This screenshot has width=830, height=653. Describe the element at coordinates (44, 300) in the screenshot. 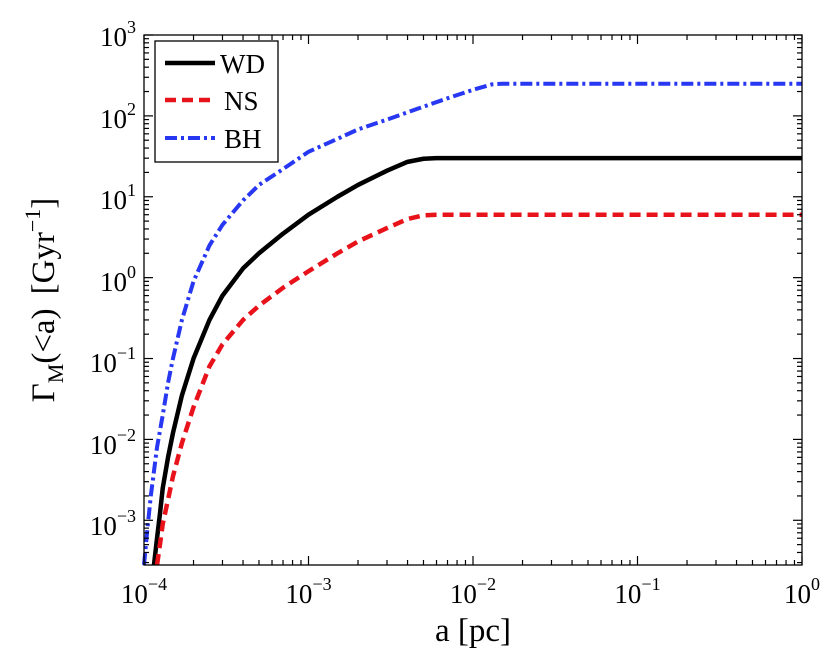

I see `y-axis-title: ΓM(<a)[Gyr−1]` at that location.